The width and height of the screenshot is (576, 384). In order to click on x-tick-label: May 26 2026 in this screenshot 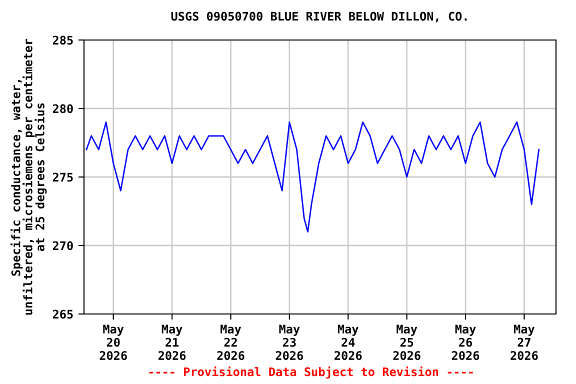, I will do `click(466, 342)`.